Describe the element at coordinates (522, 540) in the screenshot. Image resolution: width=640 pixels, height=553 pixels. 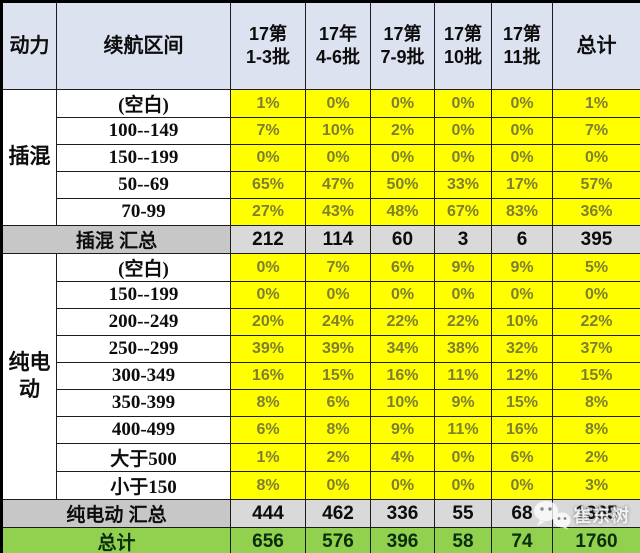
I see `grand-total-value: 74` at that location.